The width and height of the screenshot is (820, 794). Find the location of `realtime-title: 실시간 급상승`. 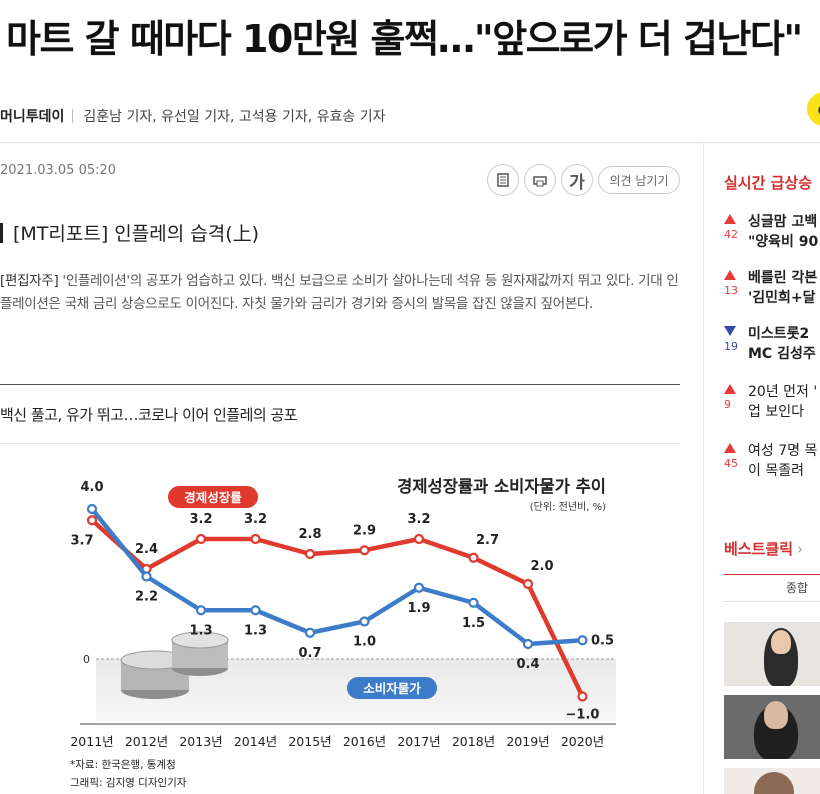

realtime-title: 실시간 급상승 is located at coordinates (768, 183).